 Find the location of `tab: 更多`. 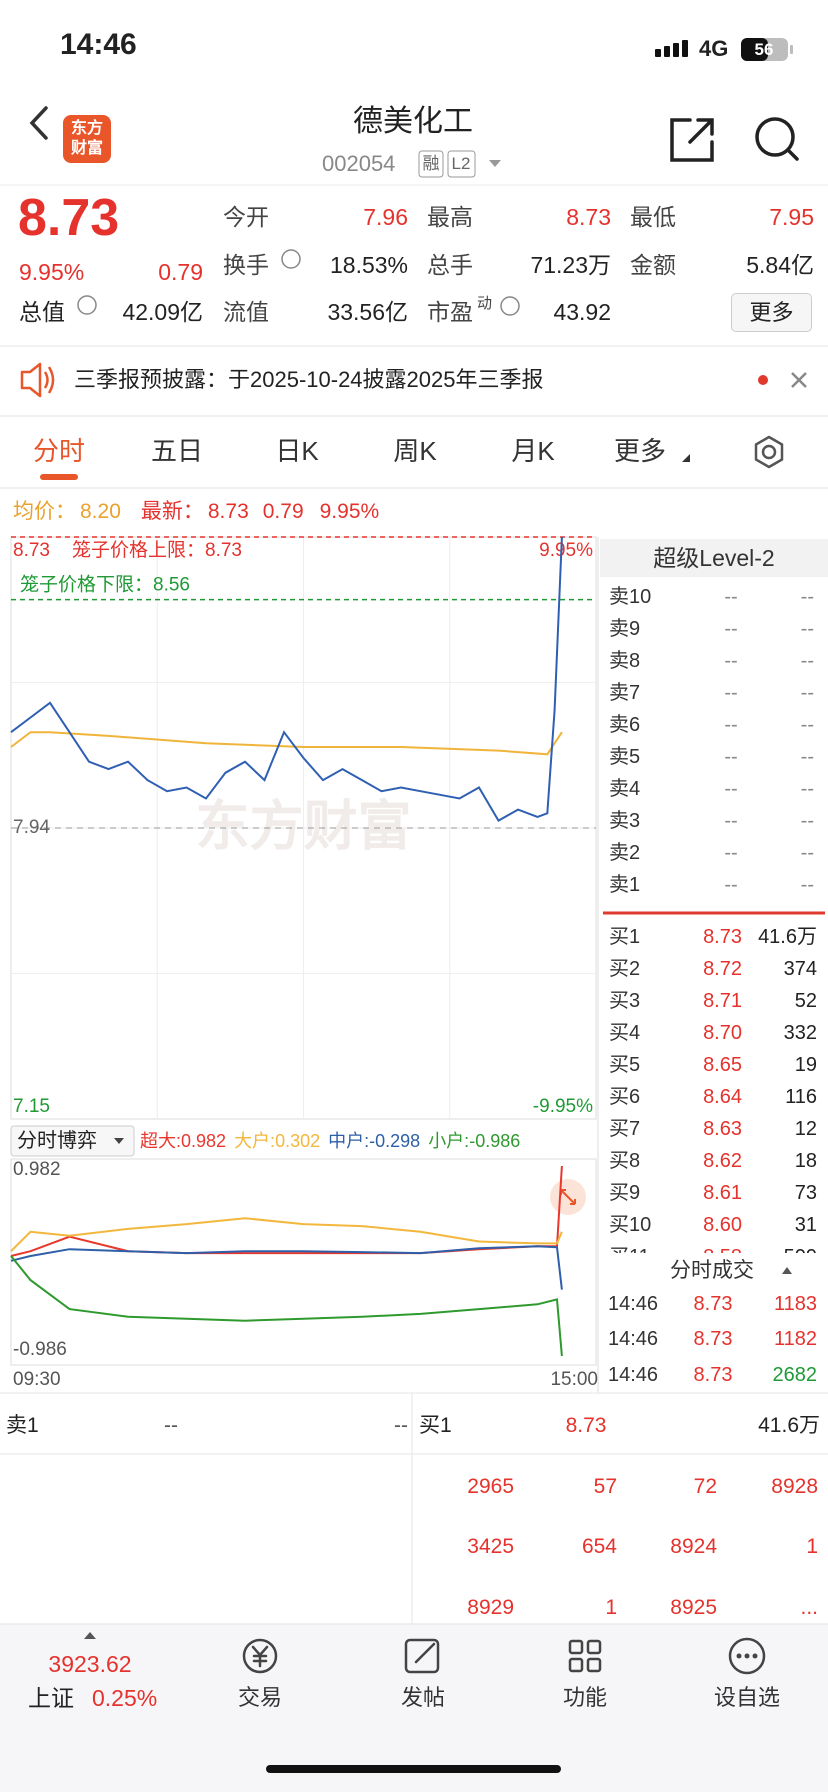

tab: 更多 is located at coordinates (640, 451).